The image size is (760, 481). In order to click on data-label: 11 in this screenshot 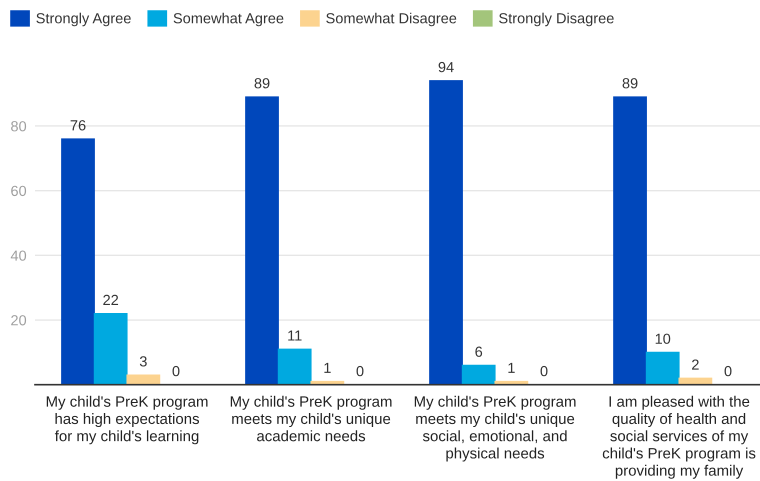, I will do `click(295, 335)`.